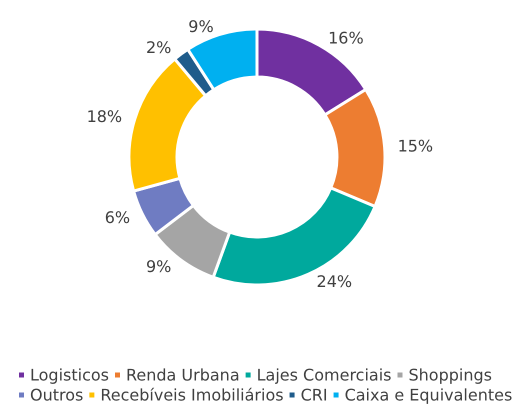 This screenshot has width=525, height=410. I want to click on legend-label: Caixa e Equivalentes, so click(428, 395).